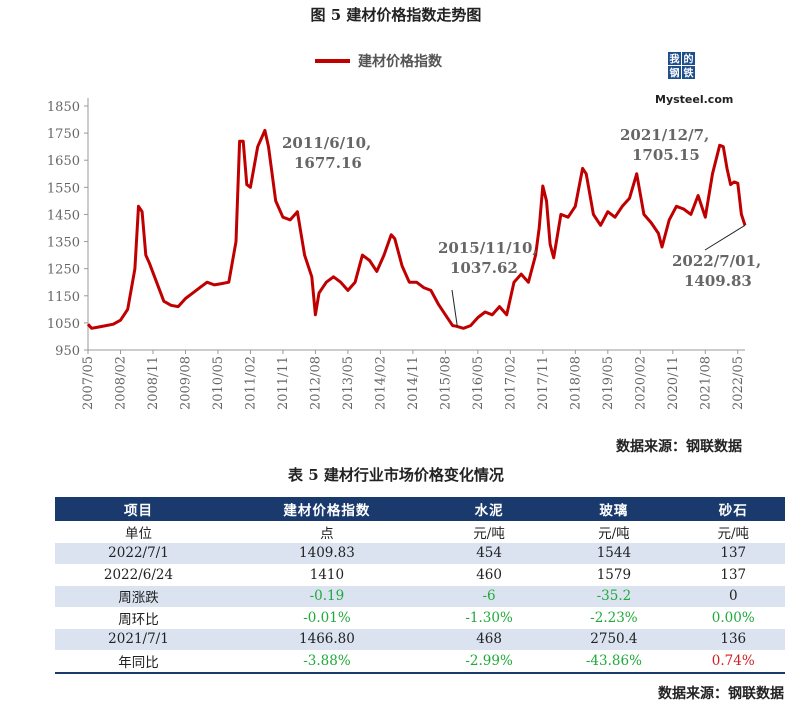 The height and width of the screenshot is (707, 792). What do you see at coordinates (153, 383) in the screenshot?
I see `x-tick-label: 2008/11` at bounding box center [153, 383].